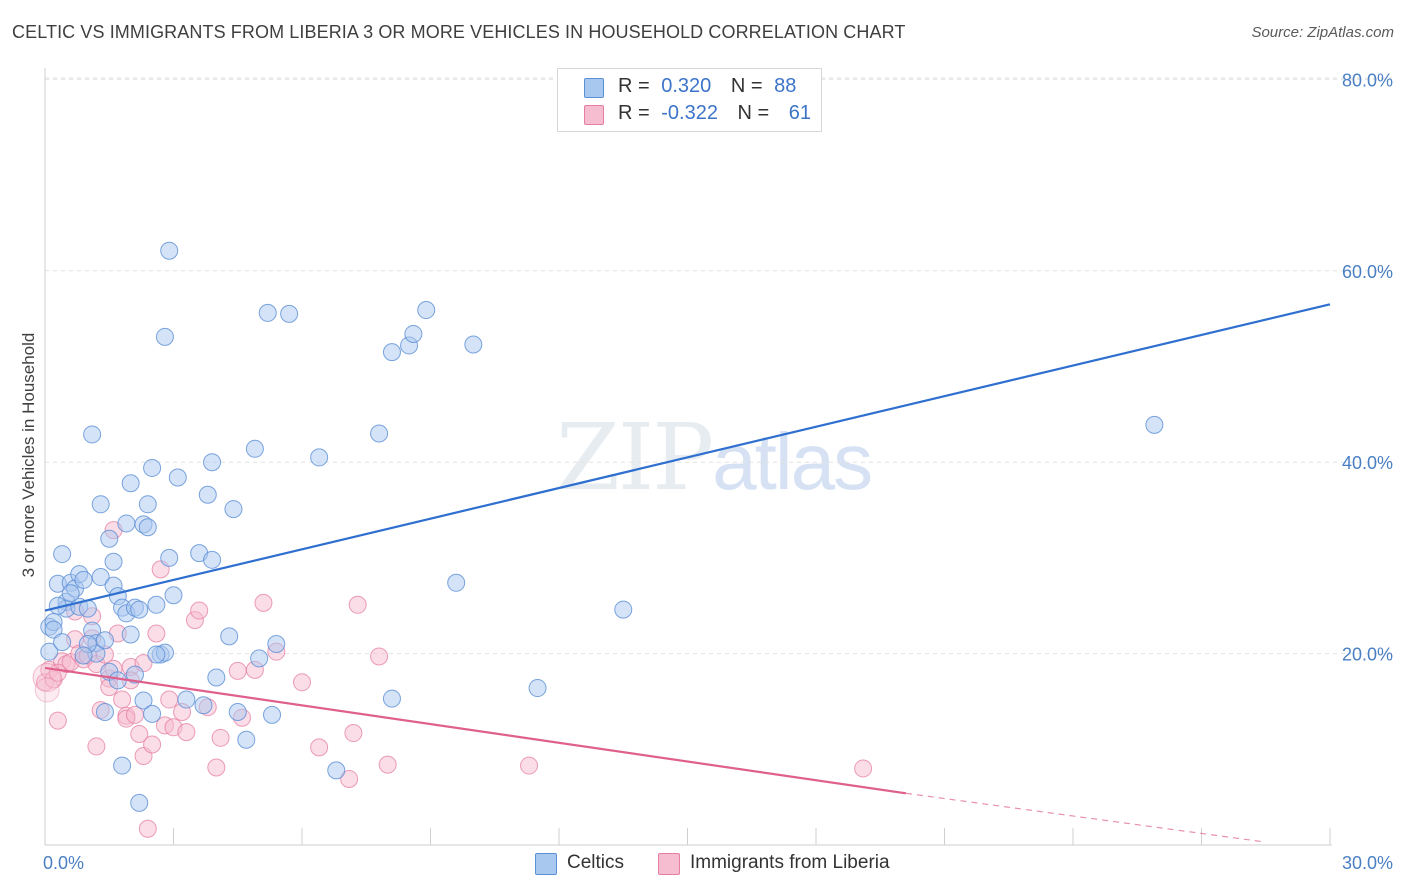 The image size is (1406, 892). What do you see at coordinates (800, 113) in the screenshot?
I see `legend-n-value: 61` at bounding box center [800, 113].